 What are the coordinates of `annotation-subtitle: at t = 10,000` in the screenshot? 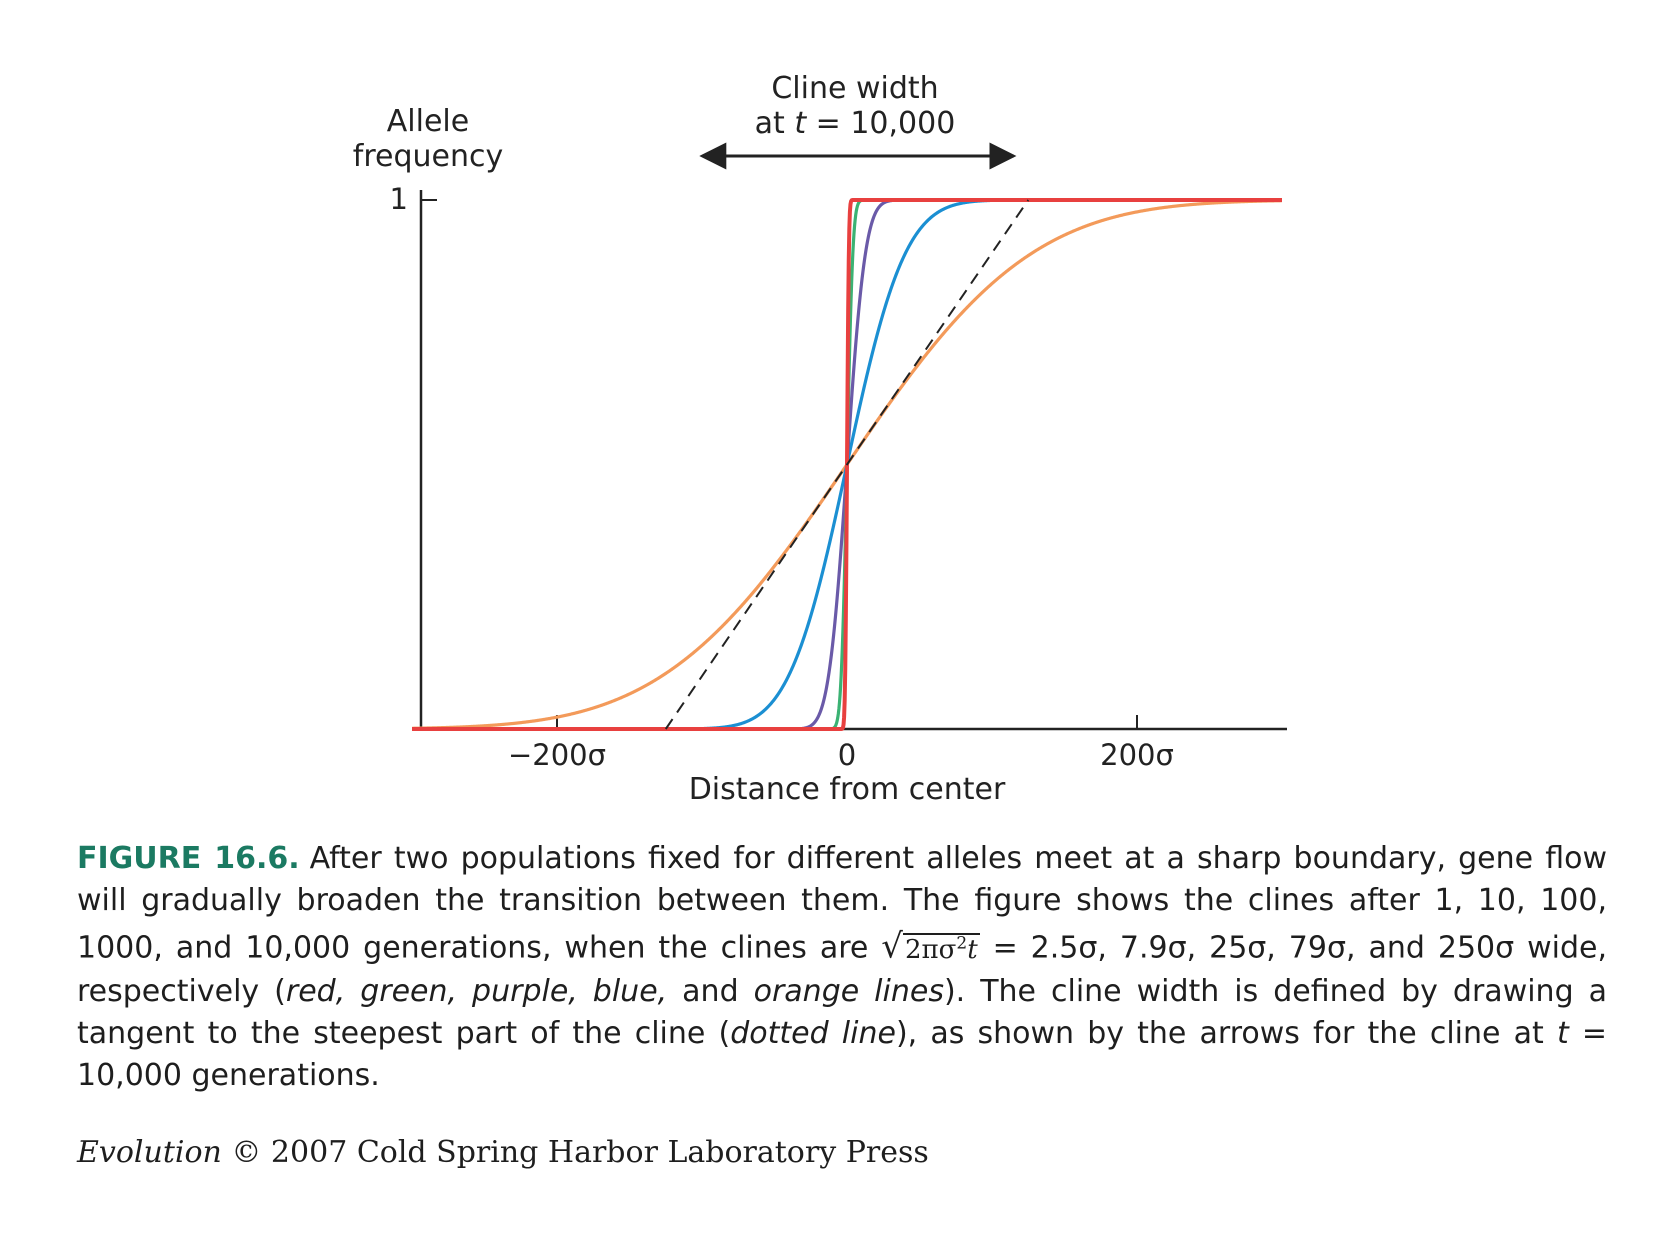 It's located at (855, 123).